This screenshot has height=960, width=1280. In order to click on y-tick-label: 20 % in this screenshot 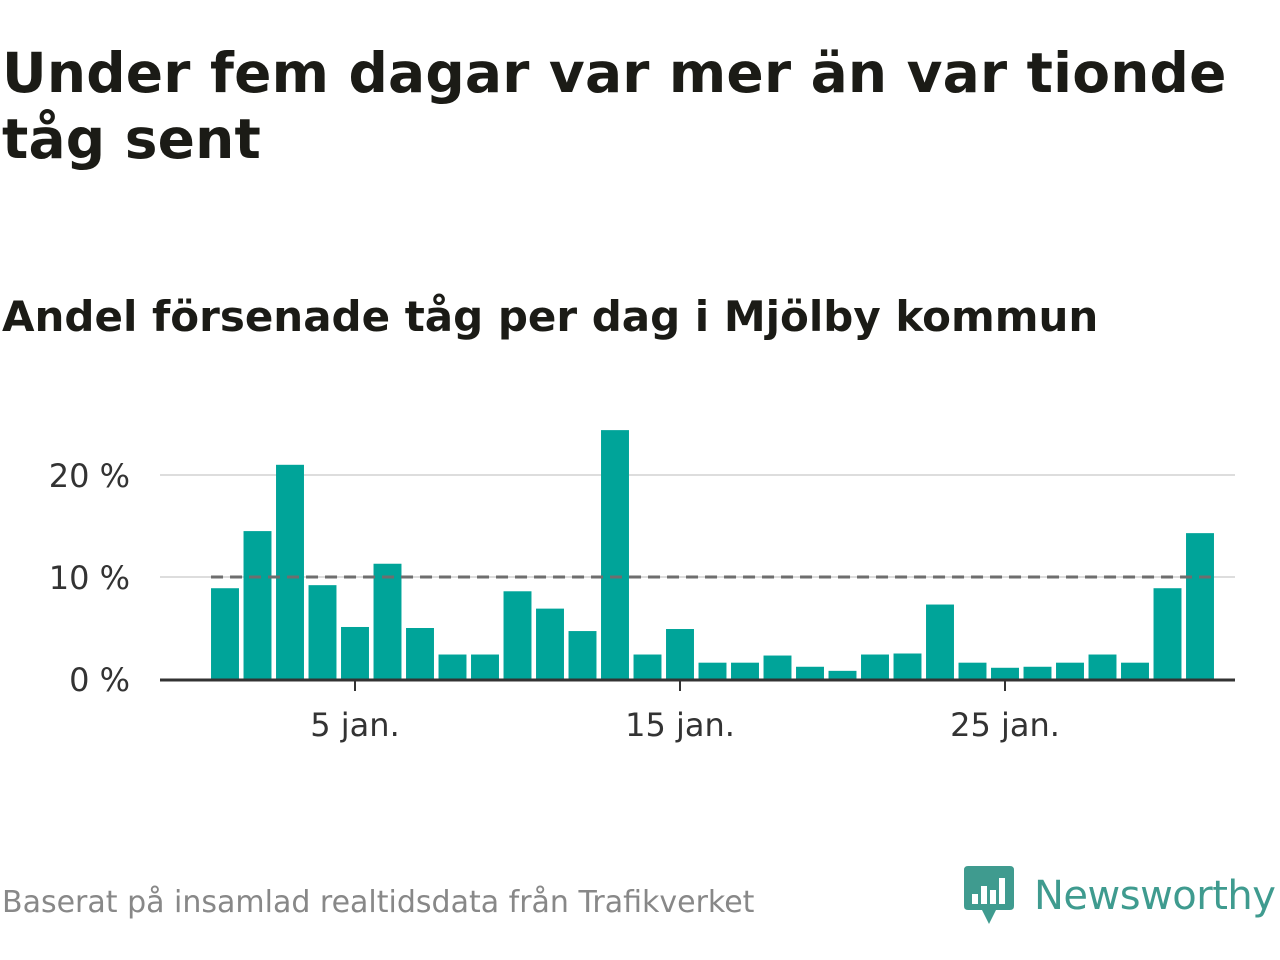, I will do `click(89, 476)`.